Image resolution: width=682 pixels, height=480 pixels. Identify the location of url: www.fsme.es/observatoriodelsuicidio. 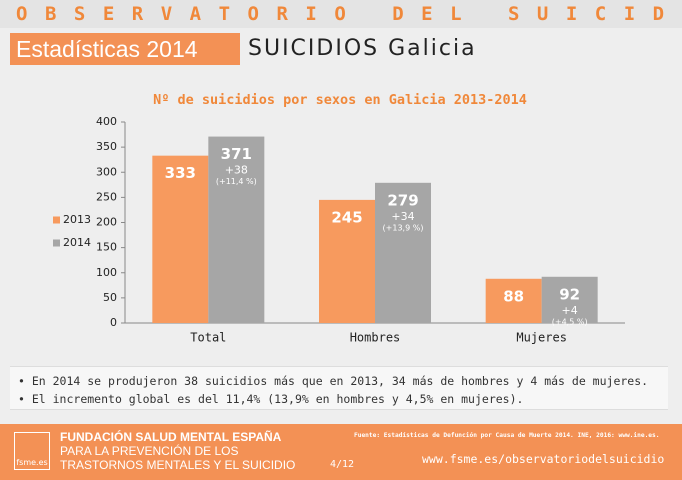
(543, 459).